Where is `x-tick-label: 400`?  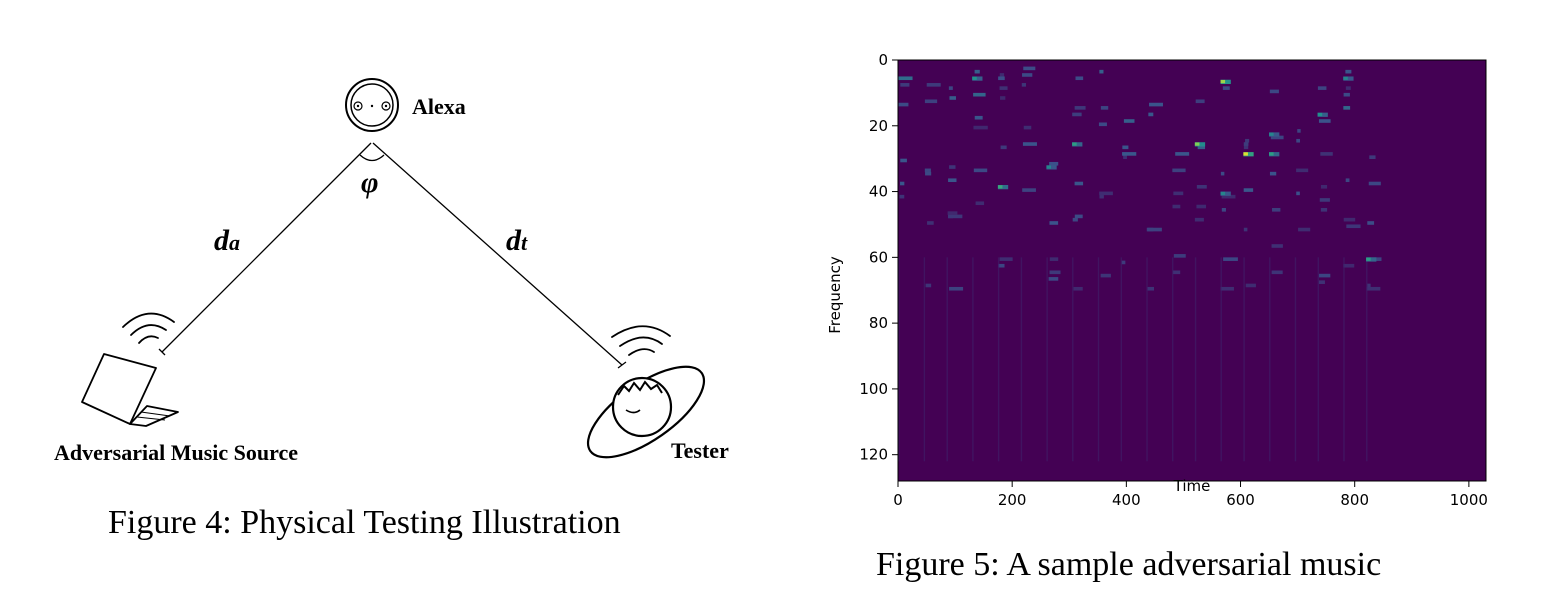
x-tick-label: 400 is located at coordinates (1126, 500).